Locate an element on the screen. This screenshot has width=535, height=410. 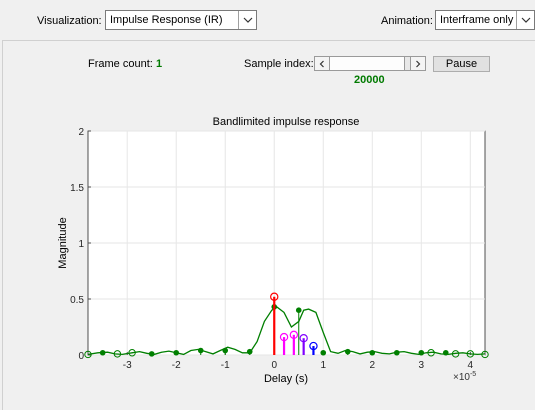
slider-thumb is located at coordinates (367, 63).